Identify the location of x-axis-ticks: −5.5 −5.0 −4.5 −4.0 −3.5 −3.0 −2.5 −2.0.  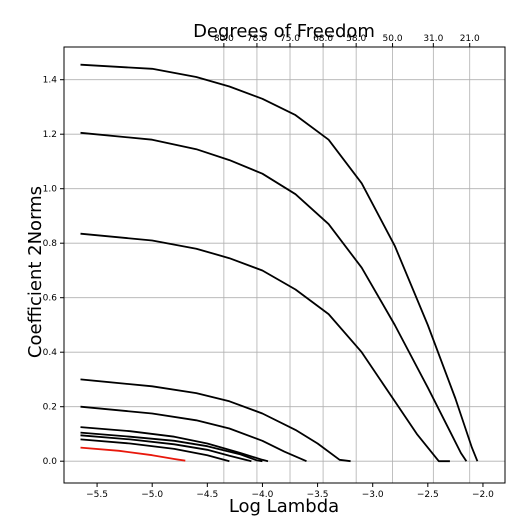
(290, 491).